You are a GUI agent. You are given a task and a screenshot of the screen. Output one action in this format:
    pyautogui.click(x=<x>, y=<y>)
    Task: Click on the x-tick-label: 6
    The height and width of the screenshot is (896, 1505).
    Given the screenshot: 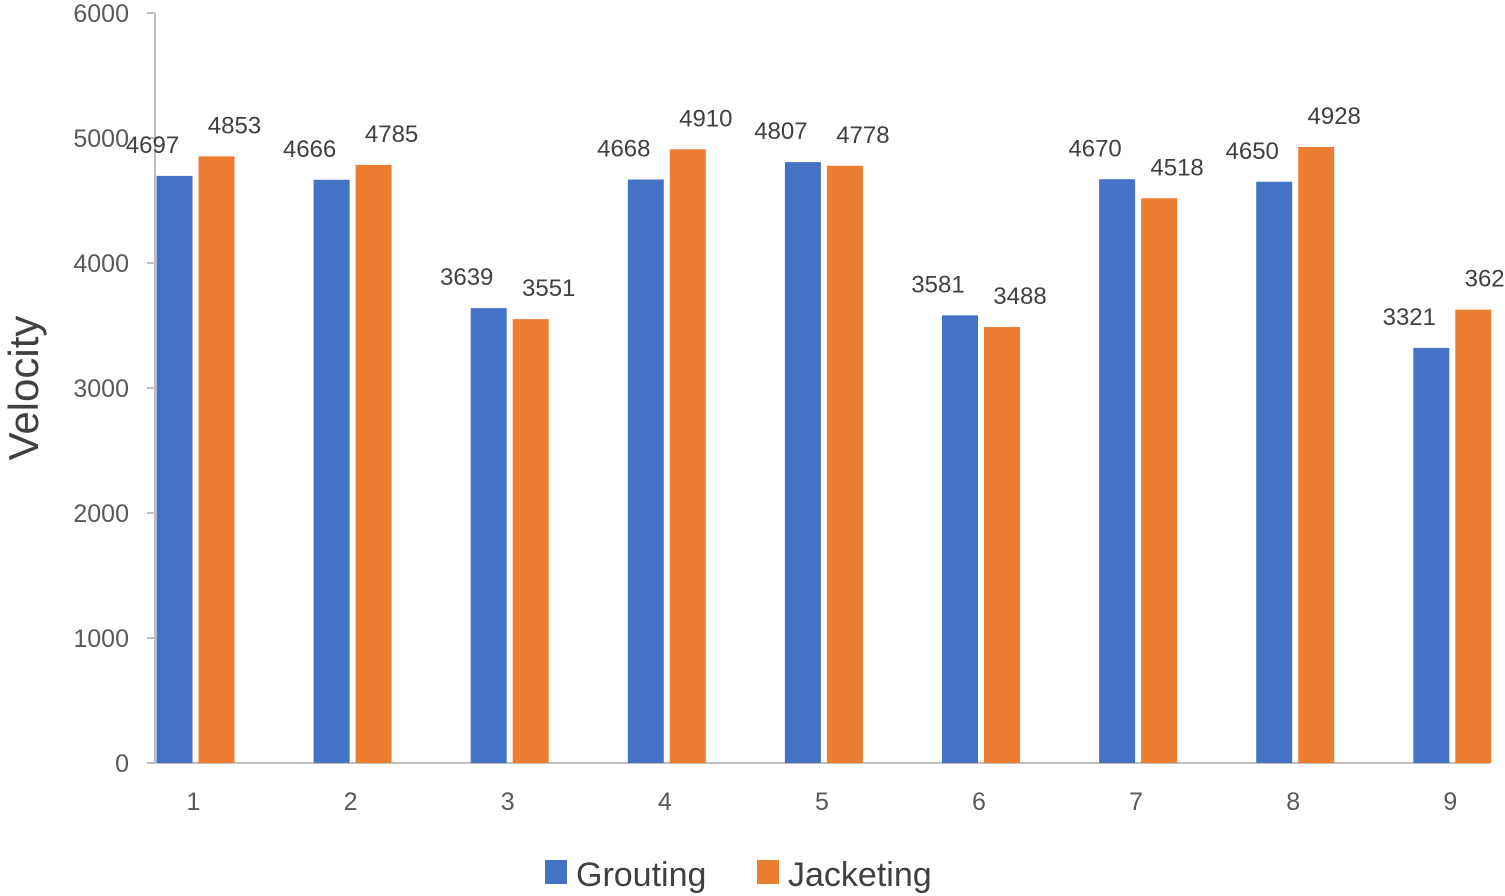 What is the action you would take?
    pyautogui.click(x=979, y=802)
    